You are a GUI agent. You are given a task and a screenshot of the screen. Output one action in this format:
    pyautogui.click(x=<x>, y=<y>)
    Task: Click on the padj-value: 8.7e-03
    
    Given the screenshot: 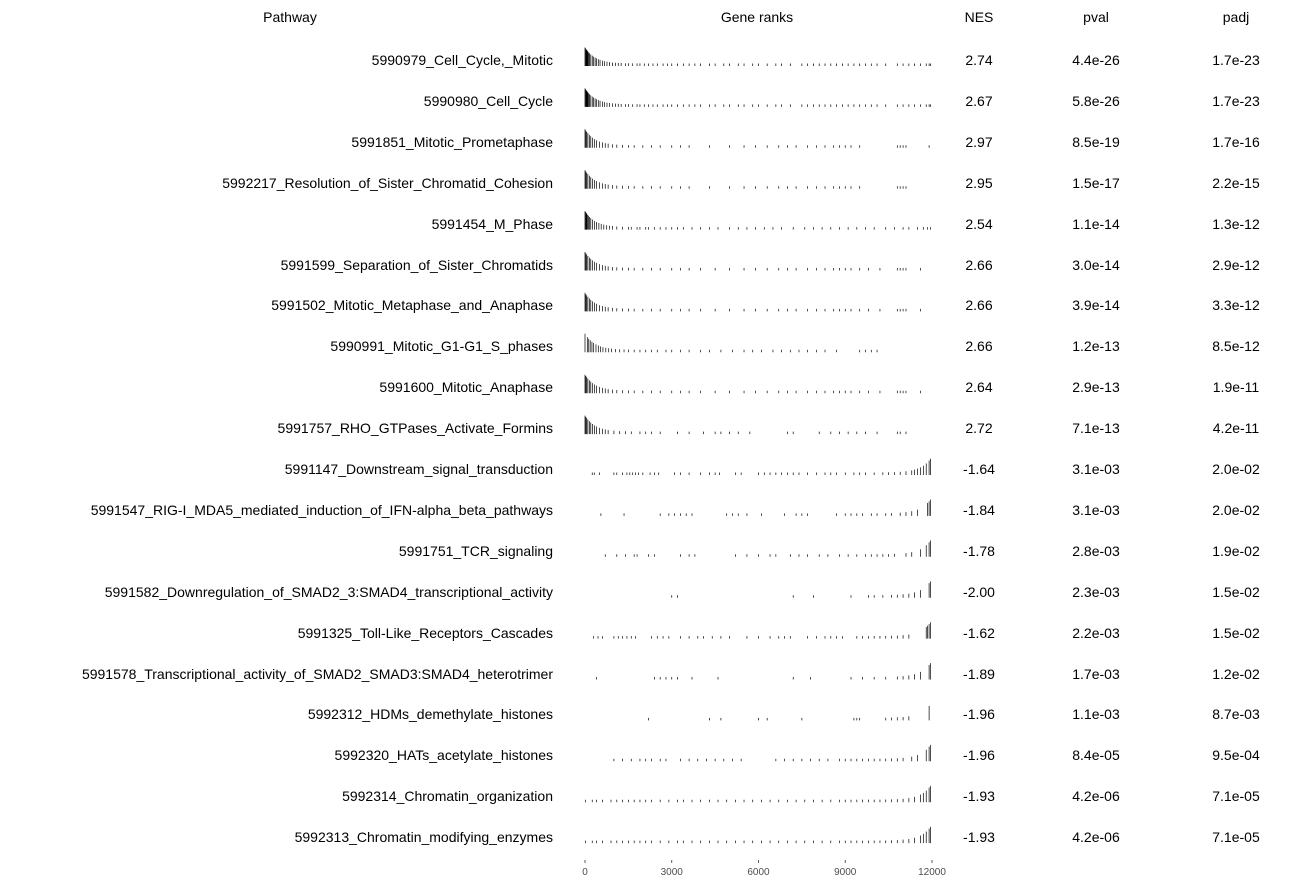 What is the action you would take?
    pyautogui.click(x=1236, y=714)
    